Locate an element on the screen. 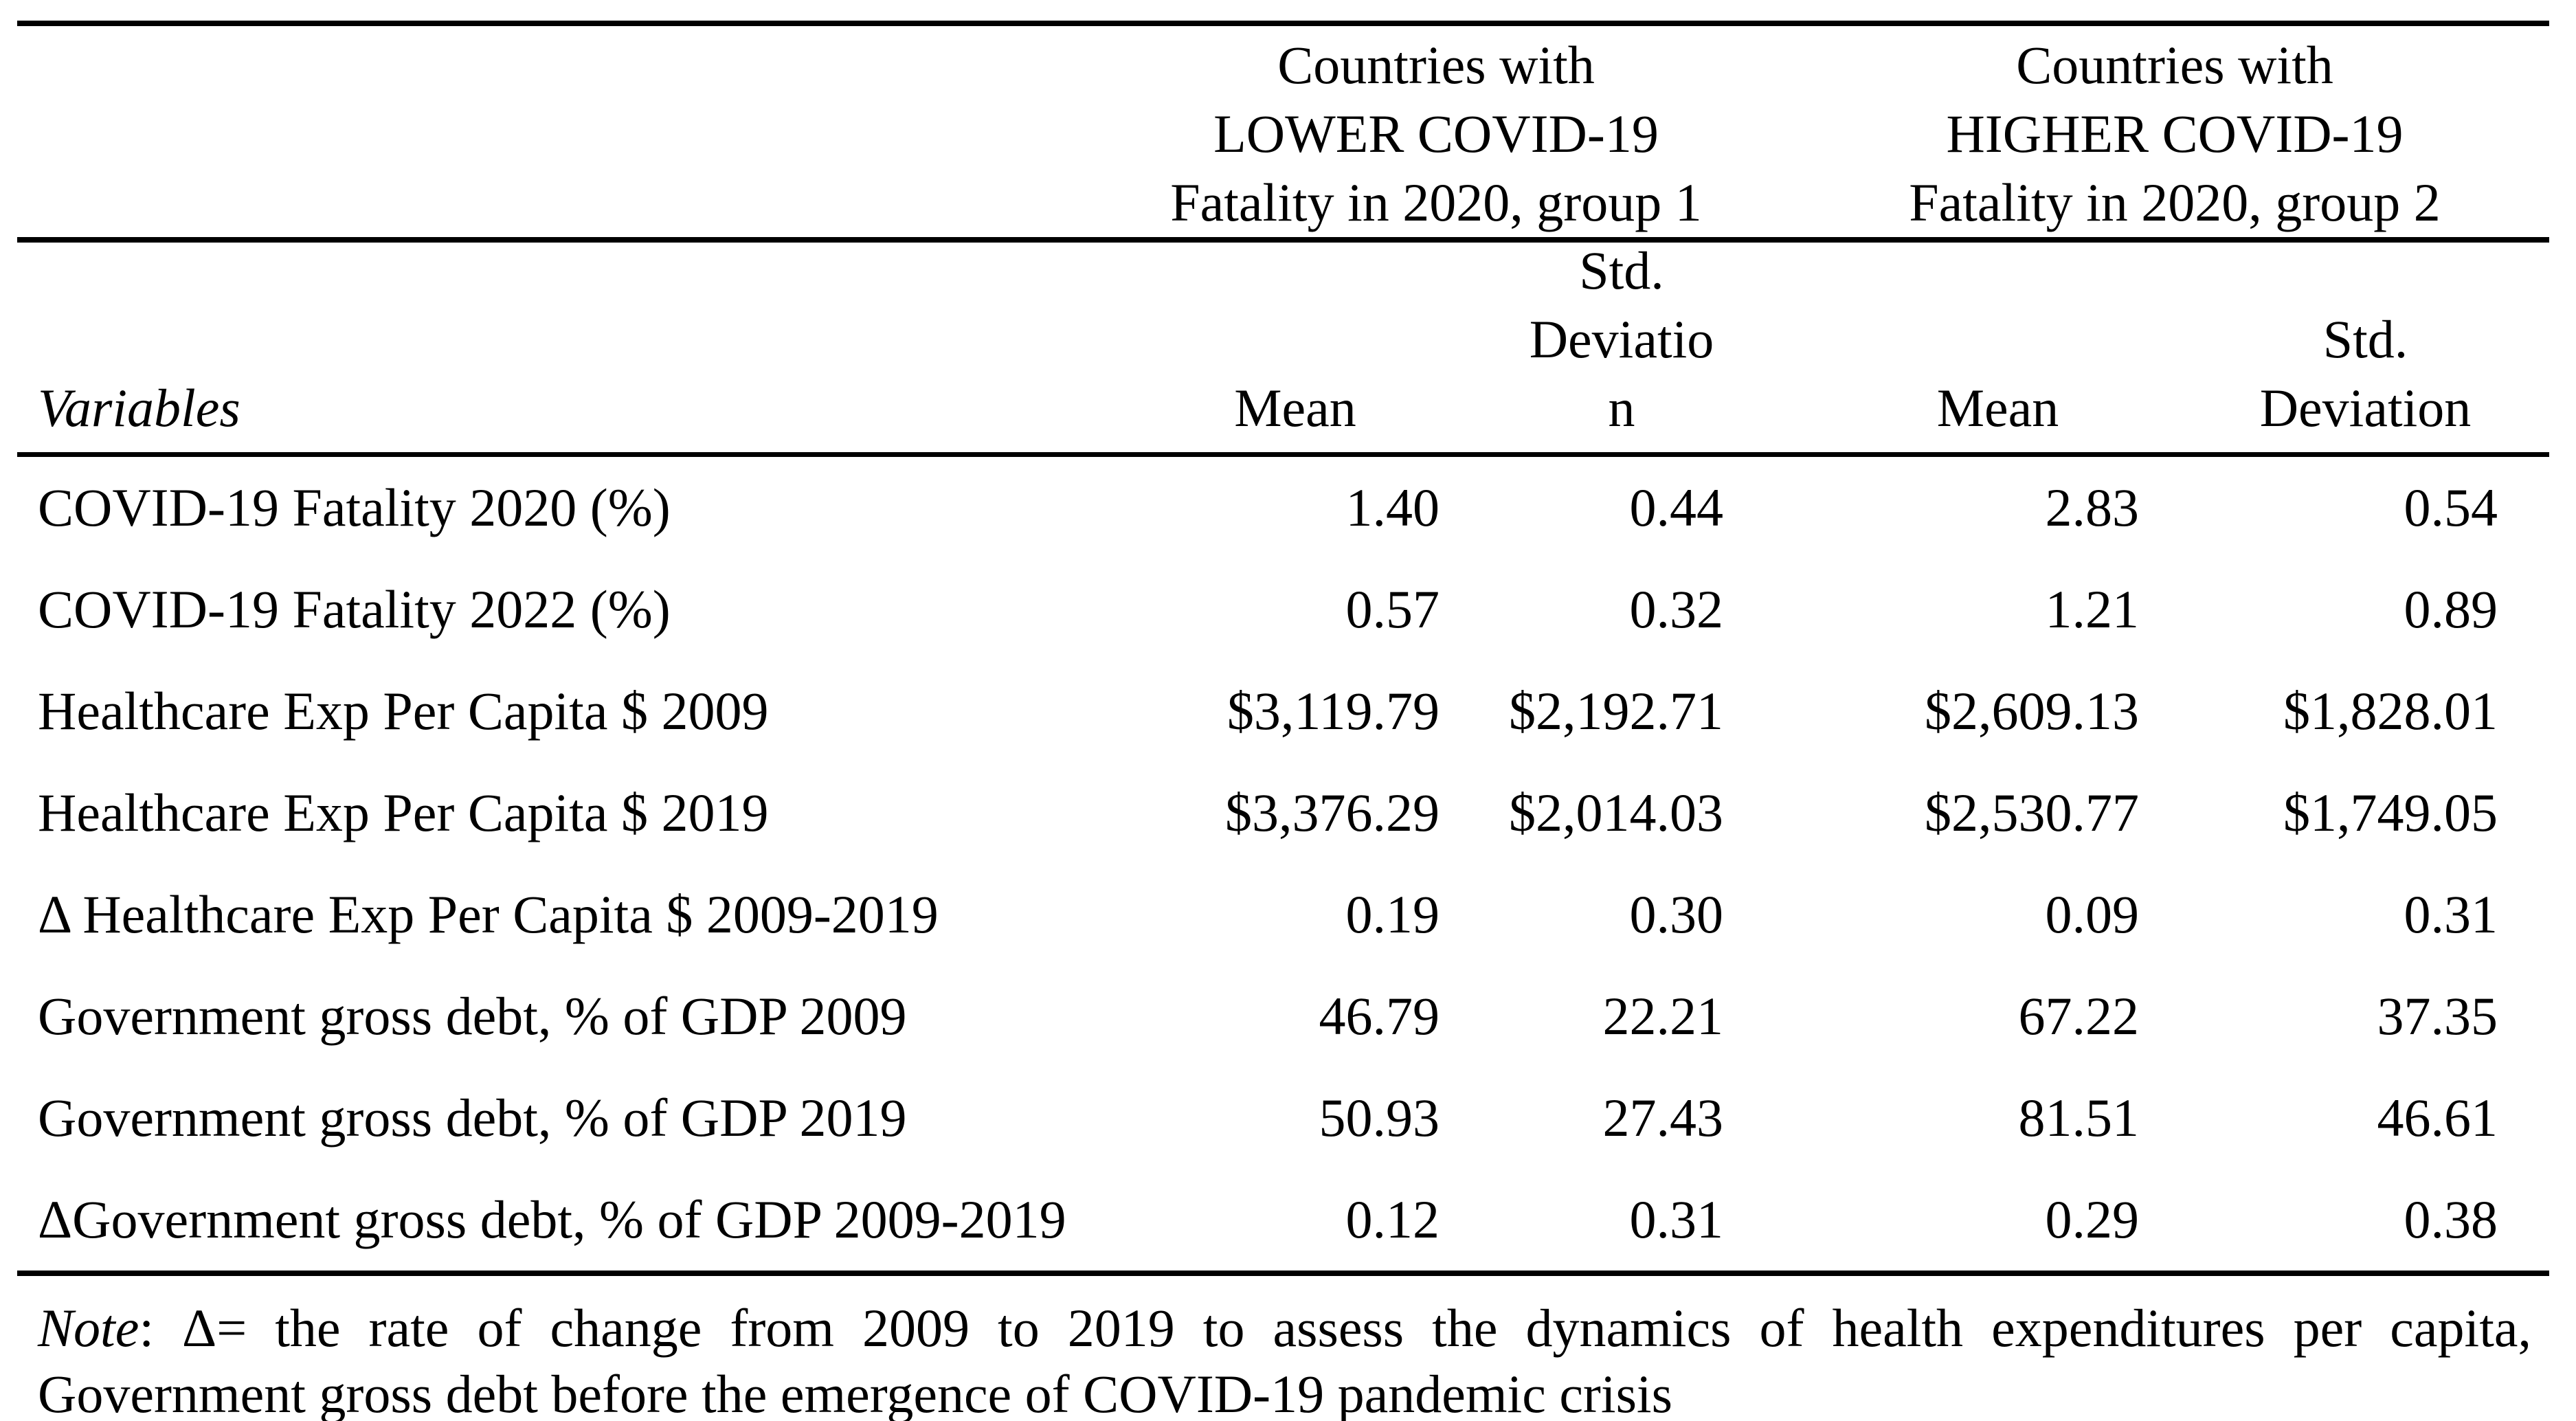 The image size is (2576, 1421). corner-spacer is located at coordinates (572, 131).